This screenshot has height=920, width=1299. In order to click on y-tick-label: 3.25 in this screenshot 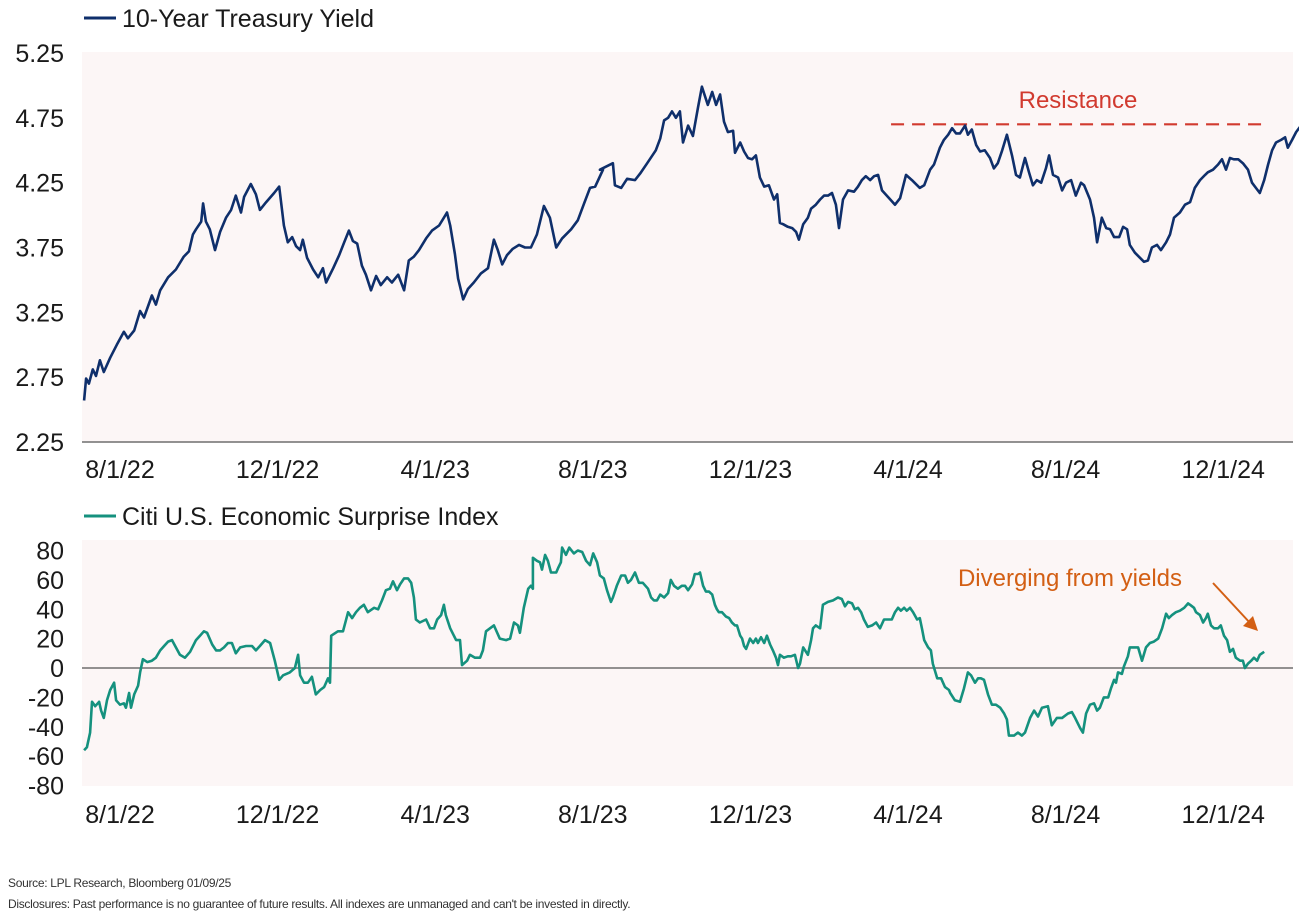, I will do `click(39, 313)`.